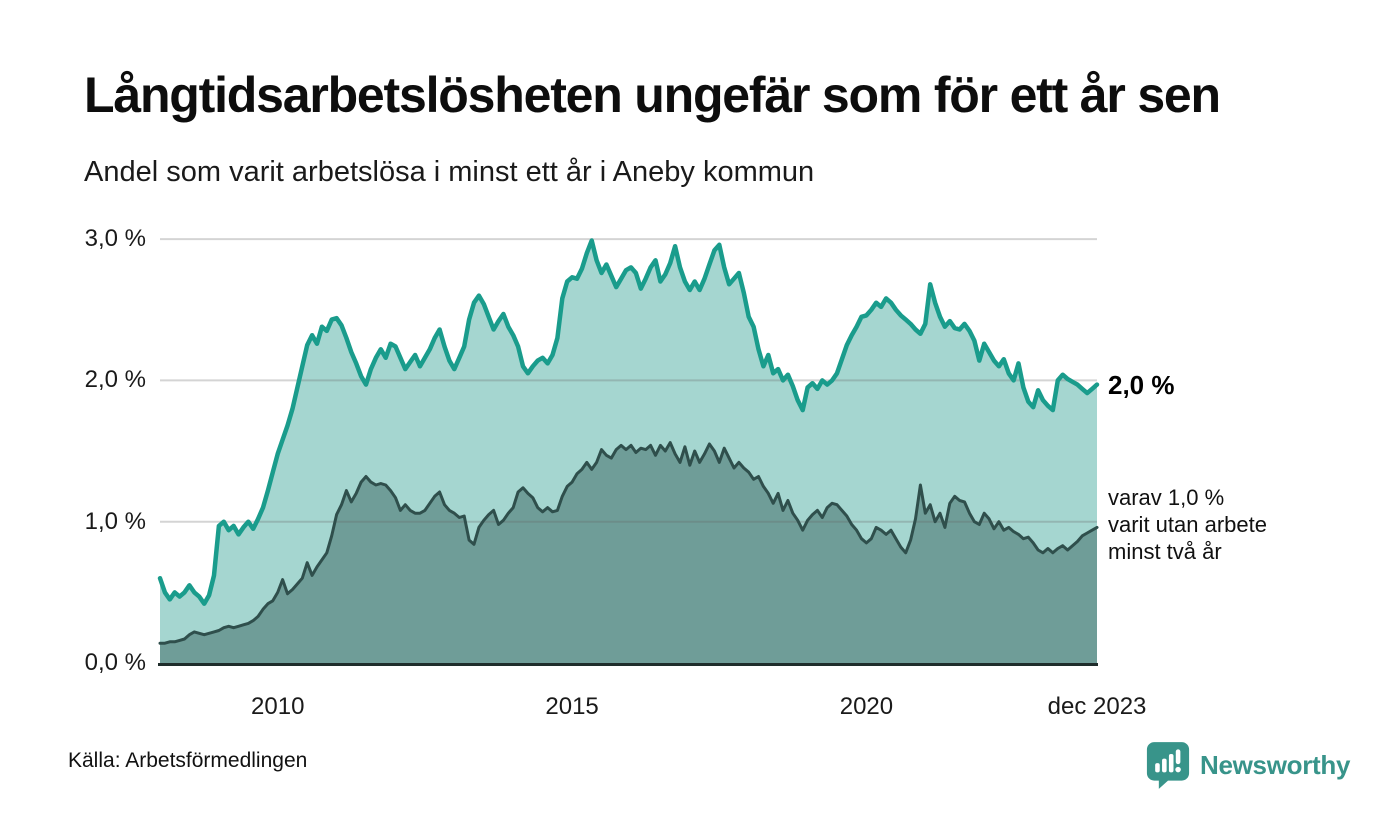 This screenshot has width=1400, height=840. Describe the element at coordinates (1165, 551) in the screenshot. I see `annotation-line-3: minst två år` at that location.